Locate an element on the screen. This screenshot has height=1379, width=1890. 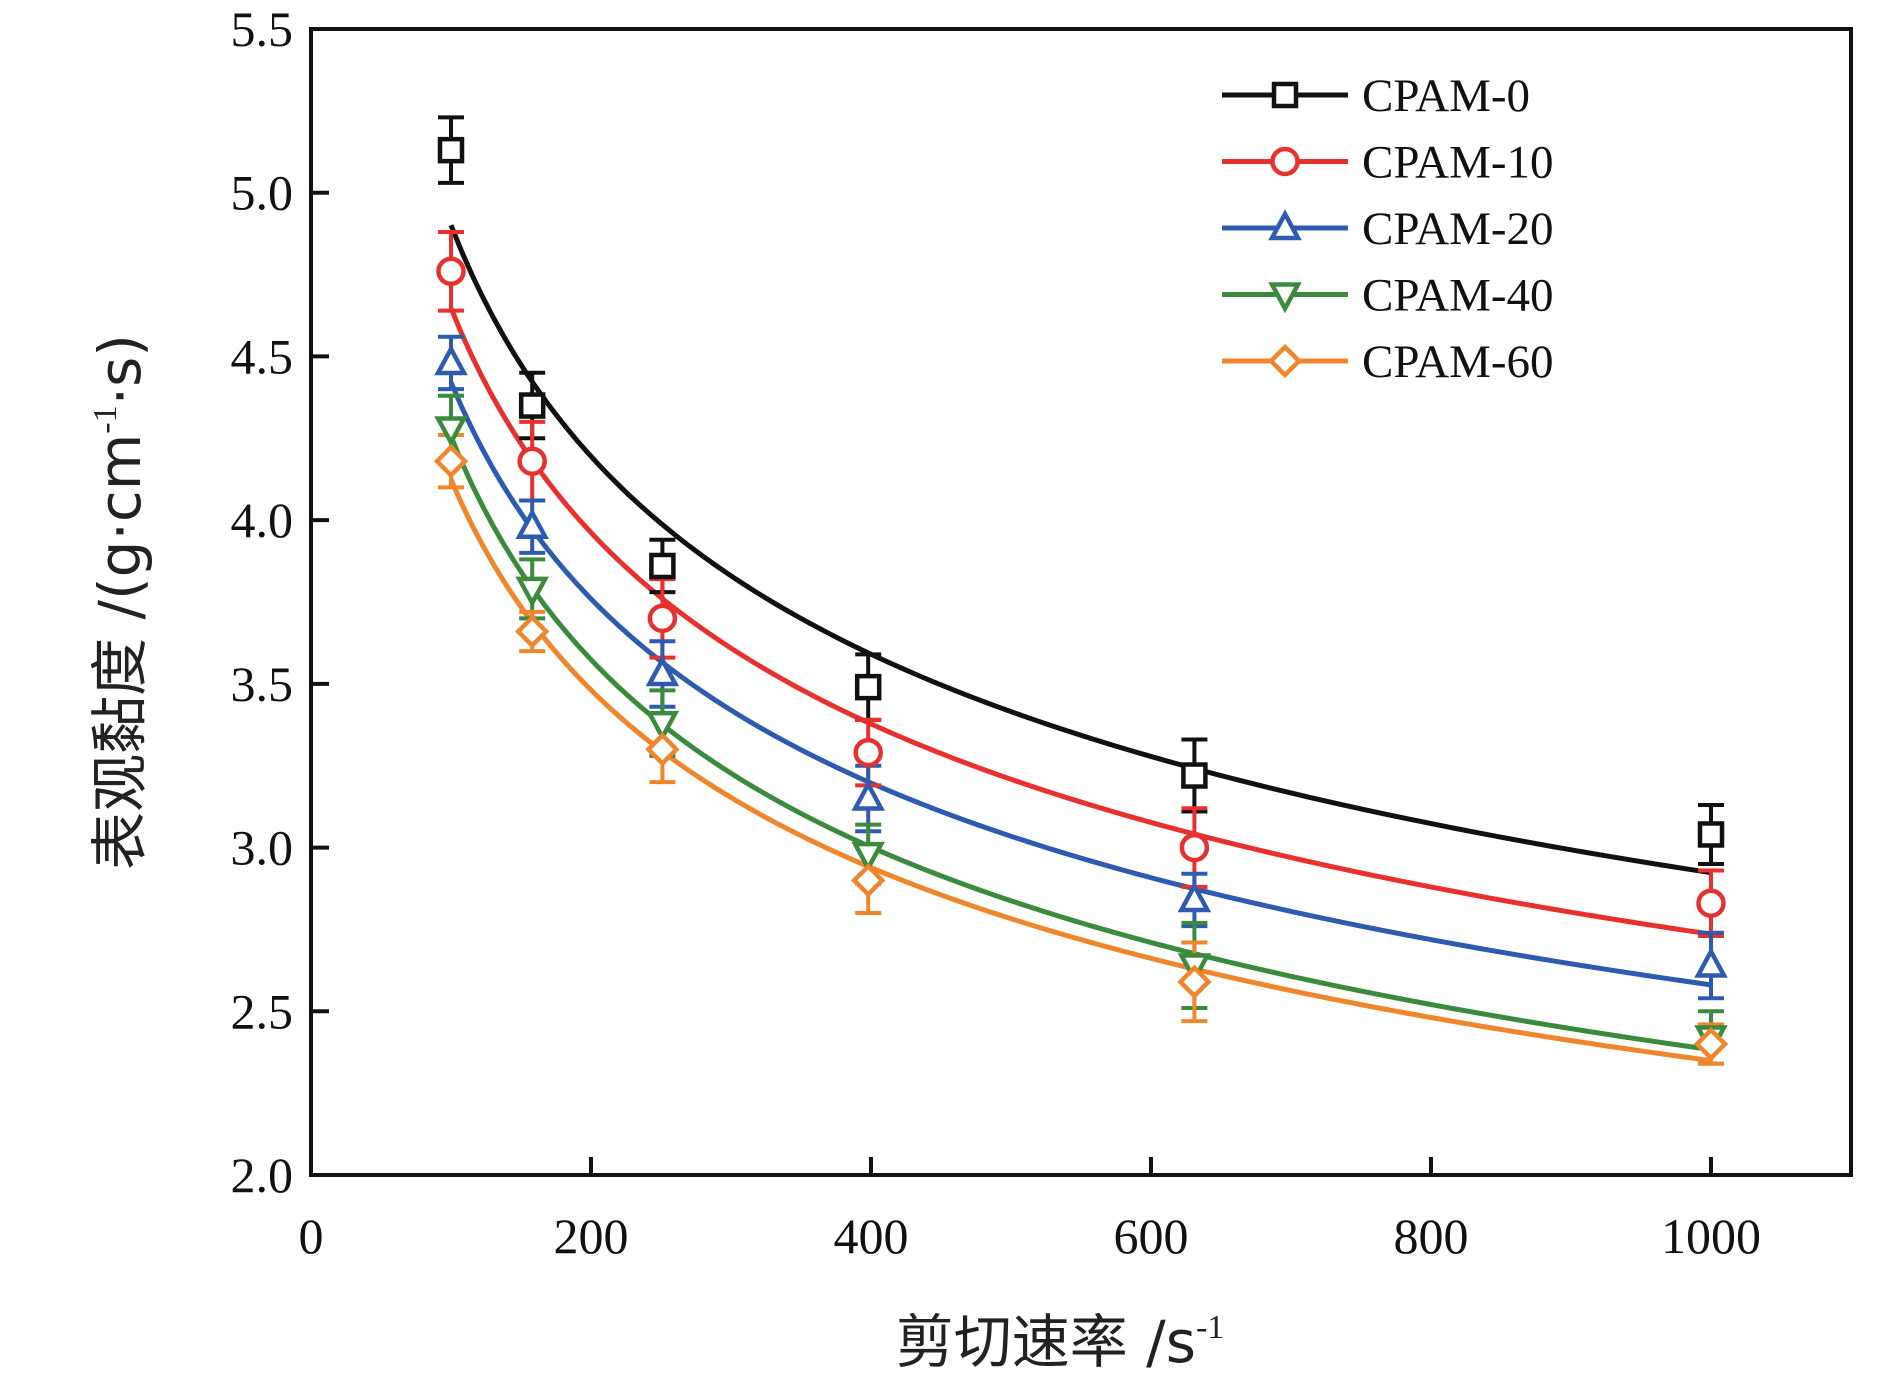
x-tick-label: 400 is located at coordinates (871, 1236).